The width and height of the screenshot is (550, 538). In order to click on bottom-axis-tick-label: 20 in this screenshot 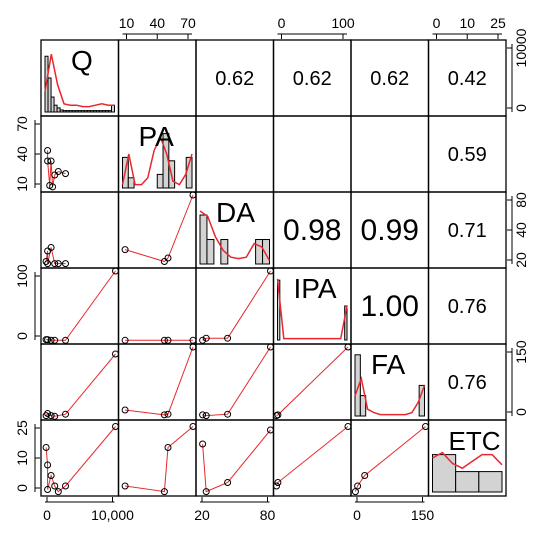, I will do `click(202, 515)`.